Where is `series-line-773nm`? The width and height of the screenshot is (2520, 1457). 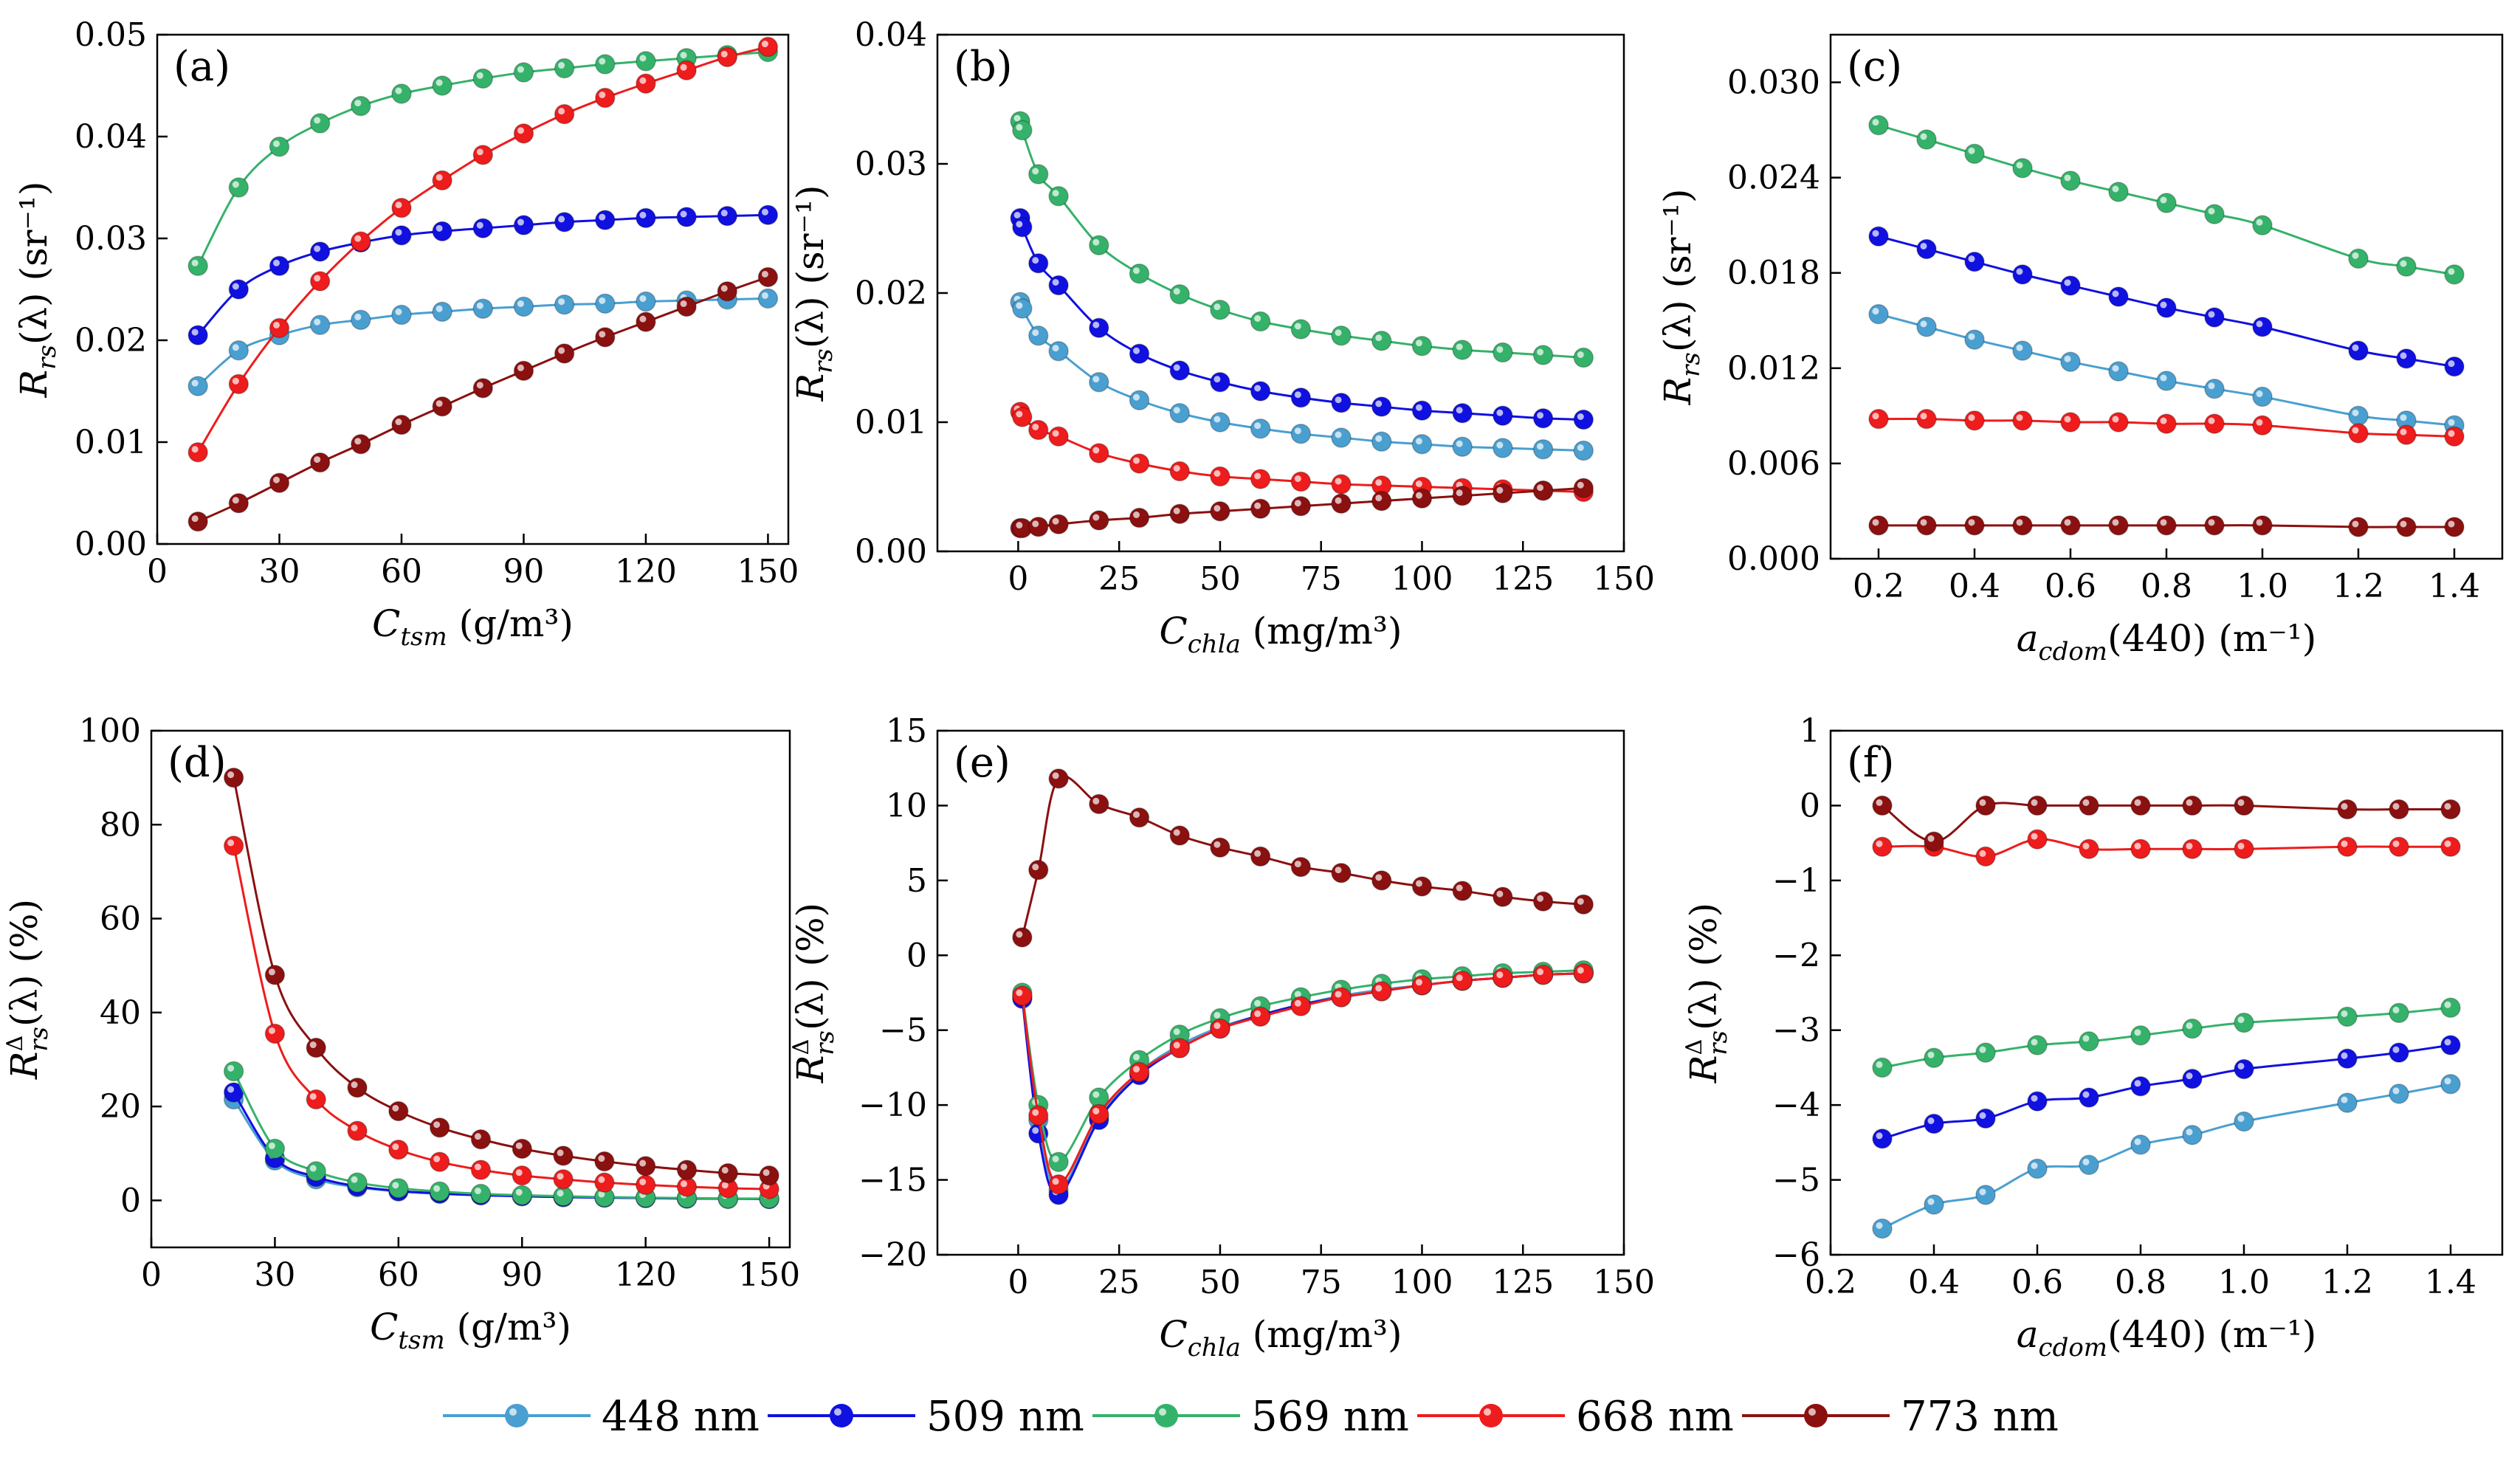 series-line-773nm is located at coordinates (2166, 822).